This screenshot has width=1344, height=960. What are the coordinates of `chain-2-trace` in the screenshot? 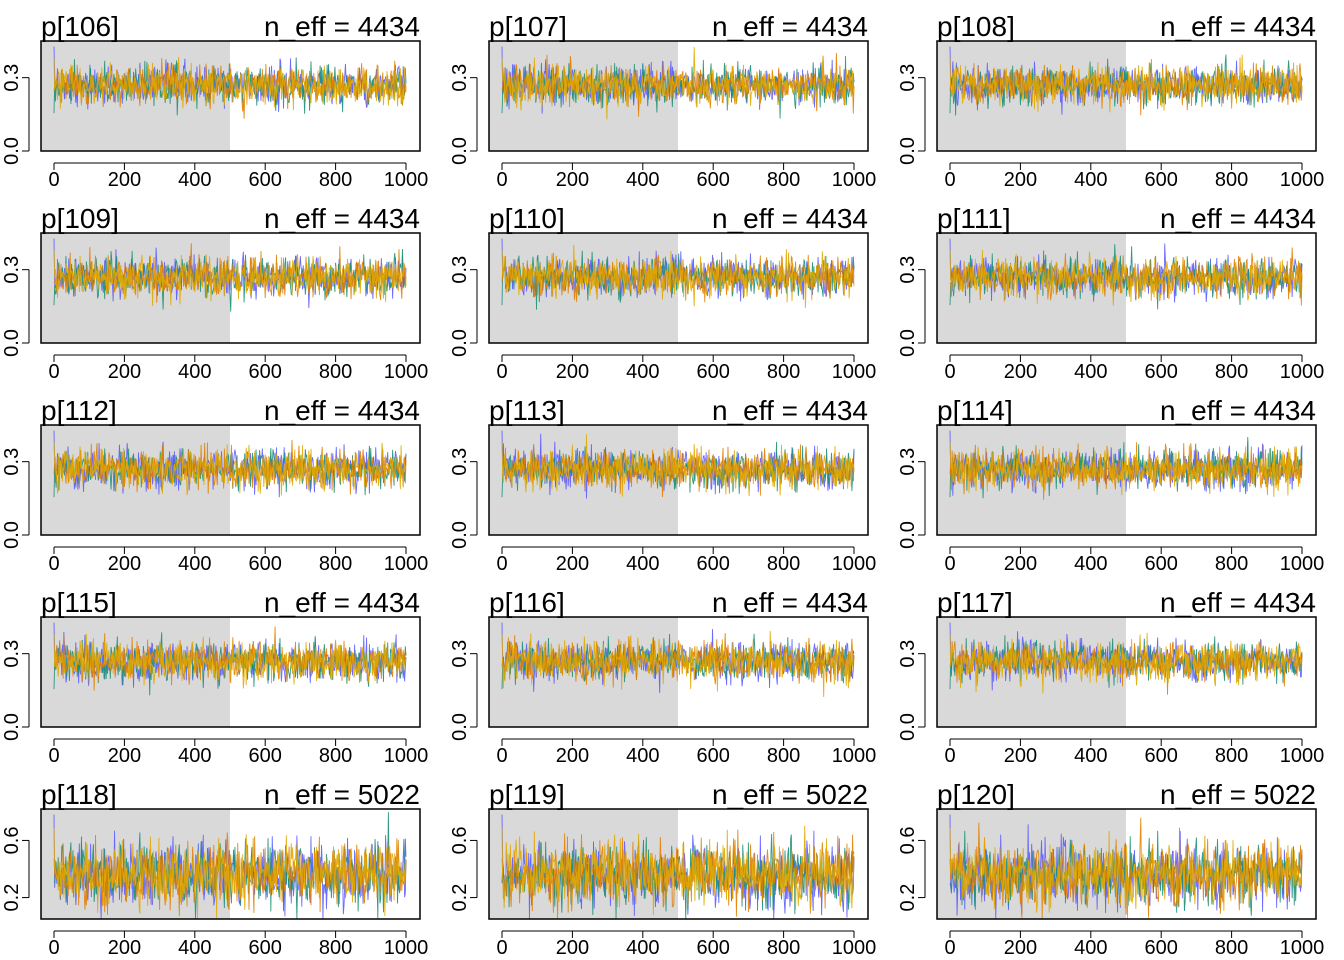 It's located at (678, 87).